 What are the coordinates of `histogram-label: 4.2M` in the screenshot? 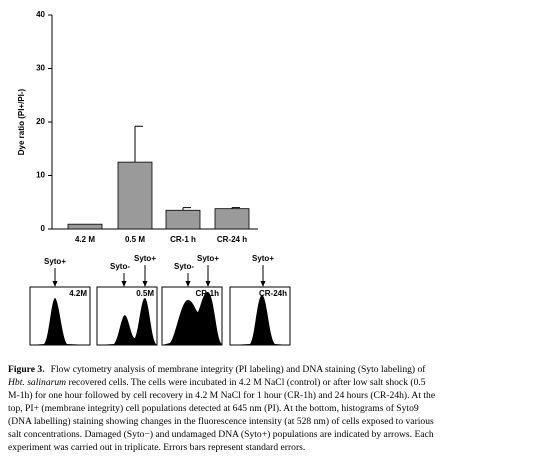 It's located at (78, 293).